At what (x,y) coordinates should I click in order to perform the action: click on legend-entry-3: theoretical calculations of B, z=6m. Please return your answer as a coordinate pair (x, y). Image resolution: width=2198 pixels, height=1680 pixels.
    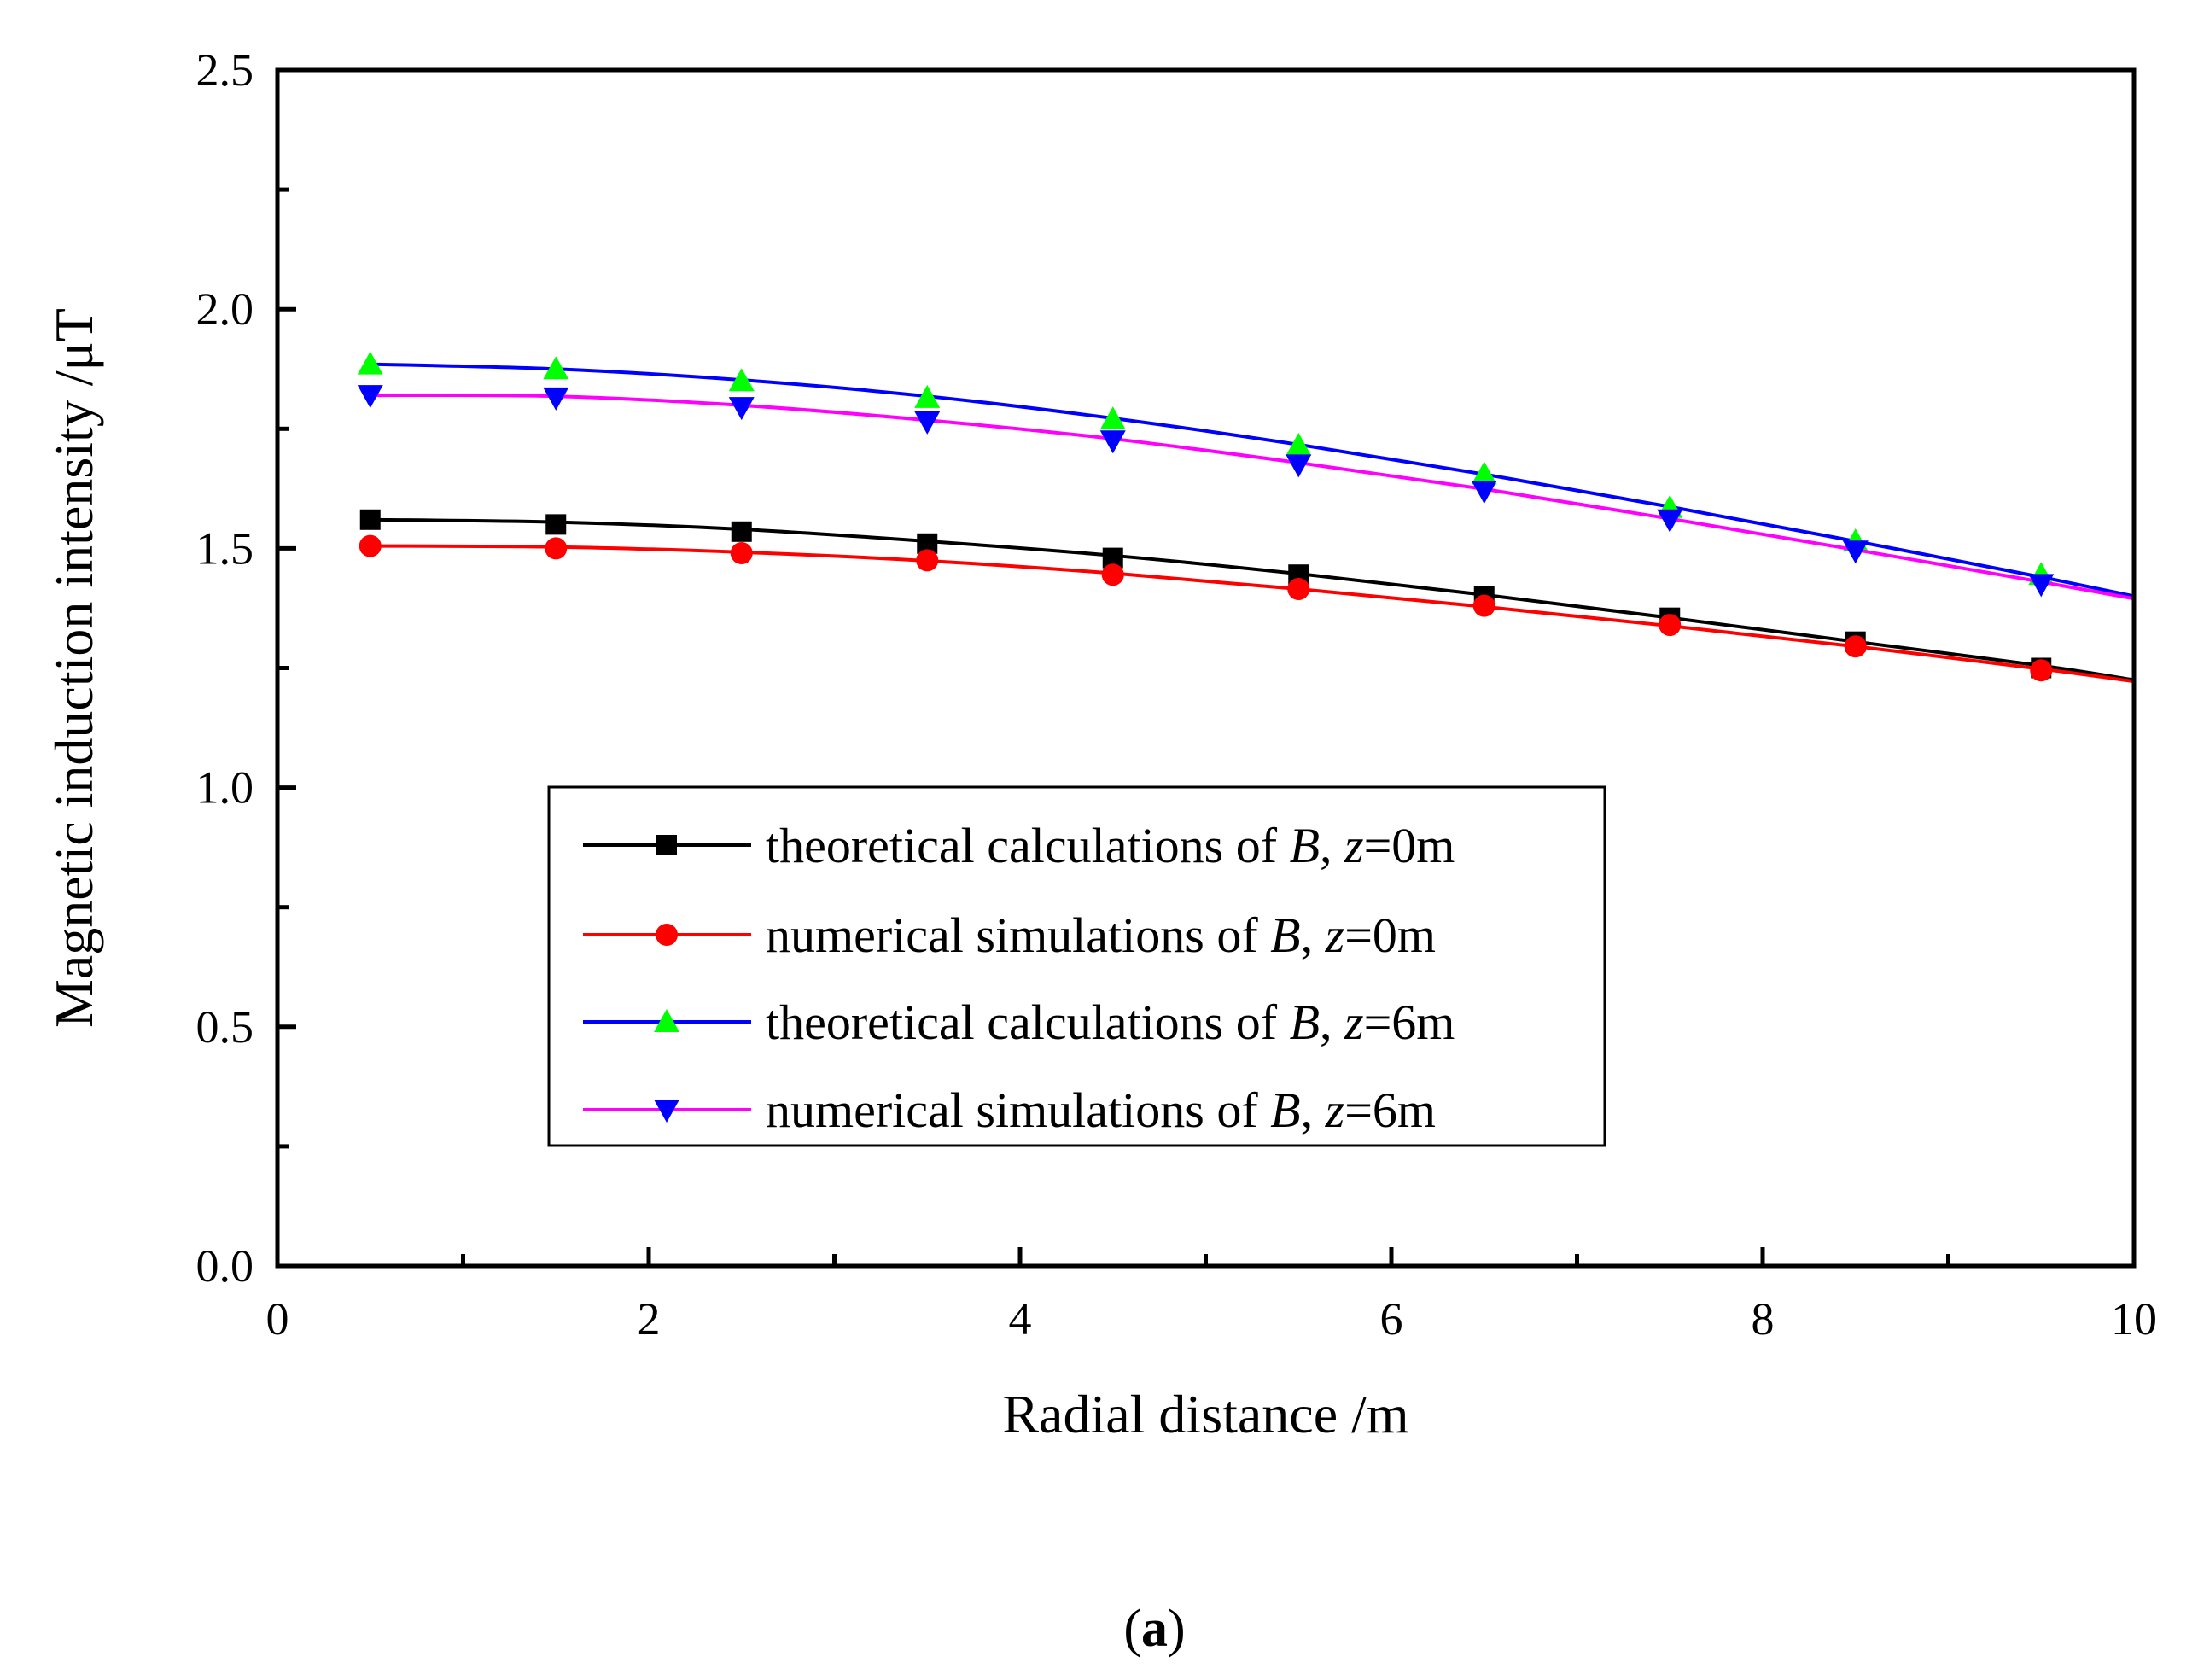
    Looking at the image, I should click on (1019, 1023).